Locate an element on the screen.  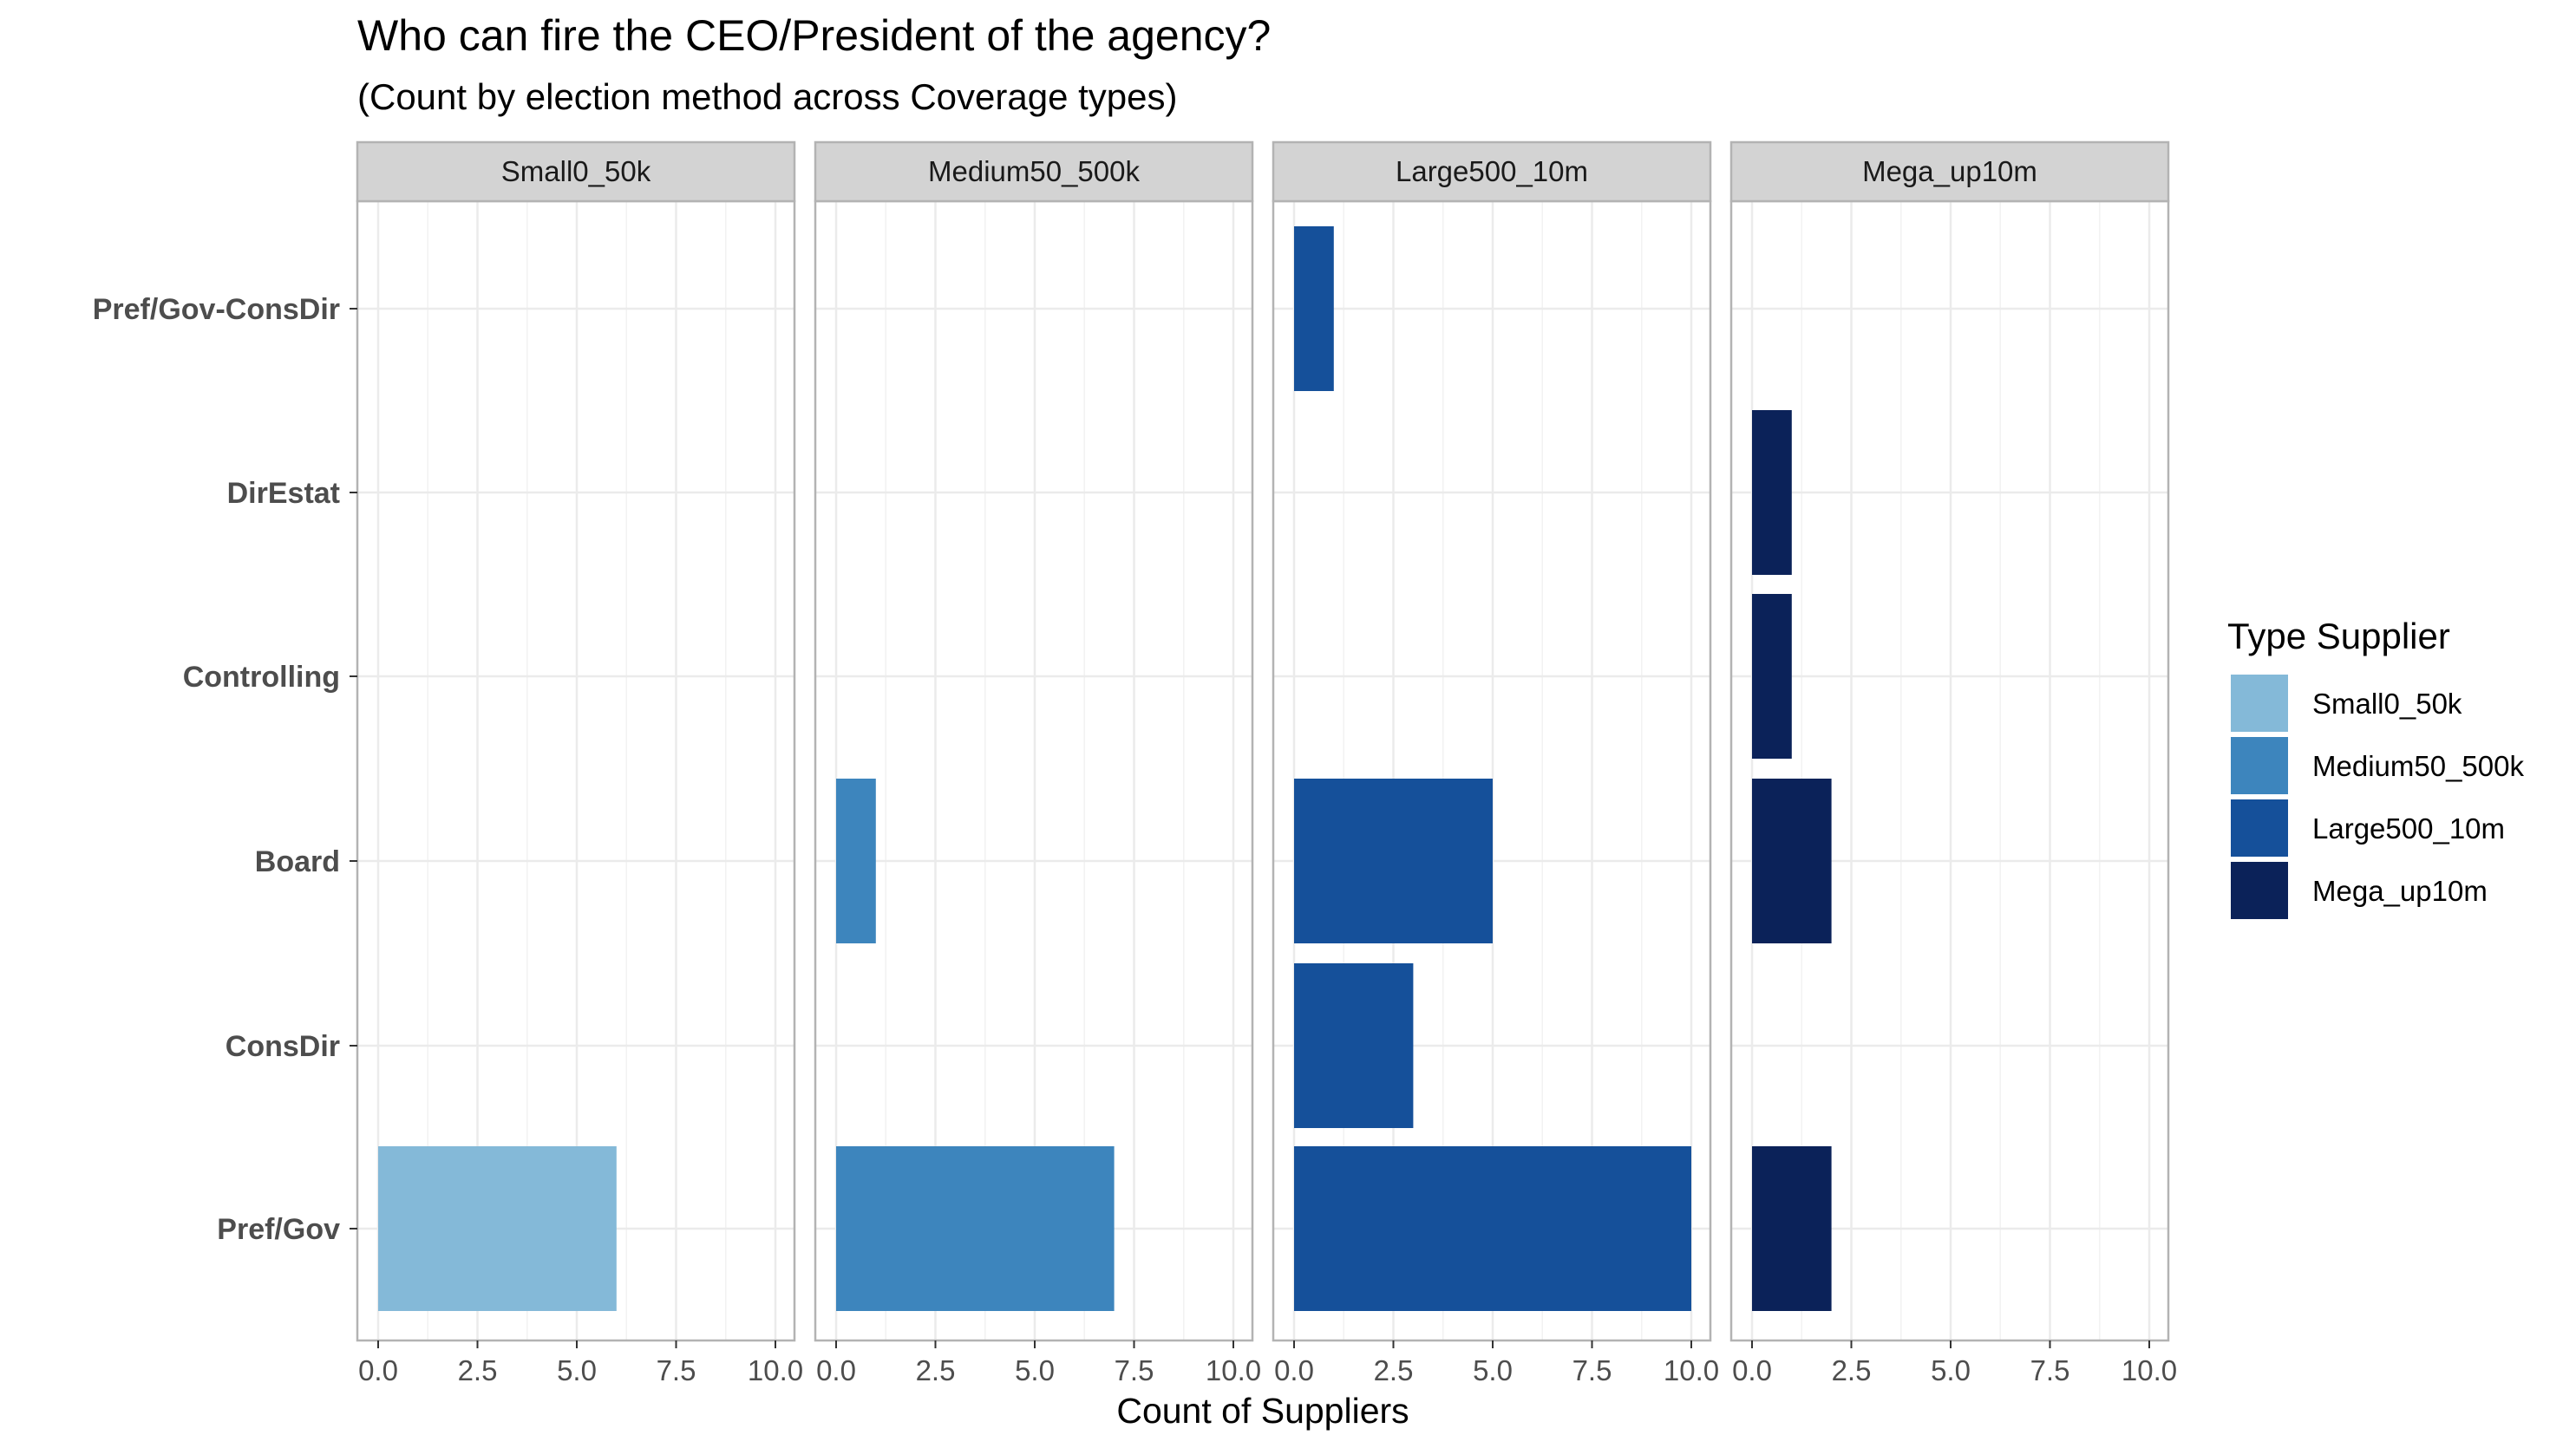
y-tick-label: Board is located at coordinates (297, 861).